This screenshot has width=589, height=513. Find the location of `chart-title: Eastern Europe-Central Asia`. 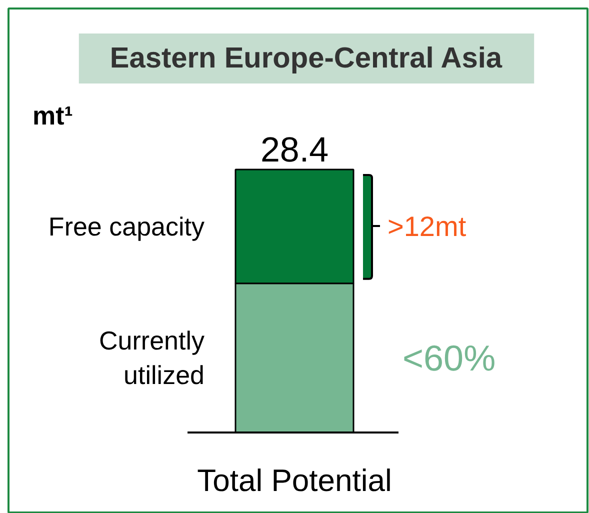

chart-title: Eastern Europe-Central Asia is located at coordinates (306, 58).